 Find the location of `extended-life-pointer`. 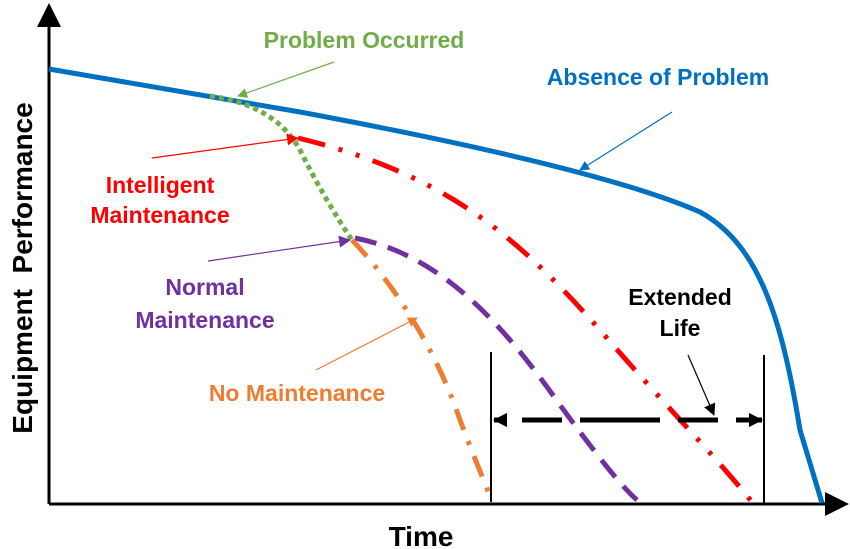

extended-life-pointer is located at coordinates (701, 385).